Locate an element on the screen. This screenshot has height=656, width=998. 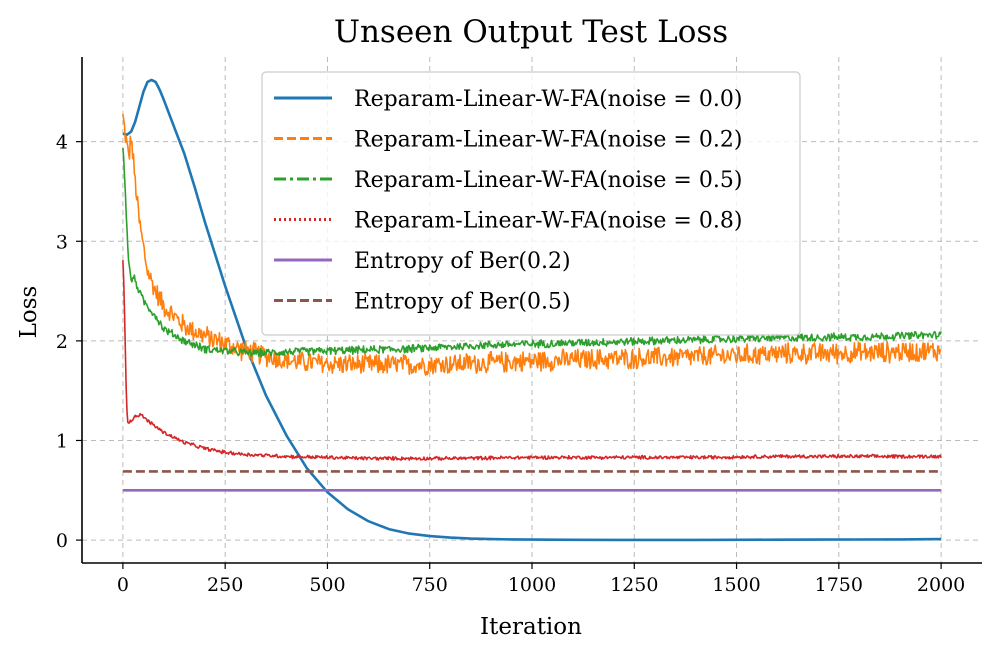
x-tick-label: 1500 is located at coordinates (736, 585).